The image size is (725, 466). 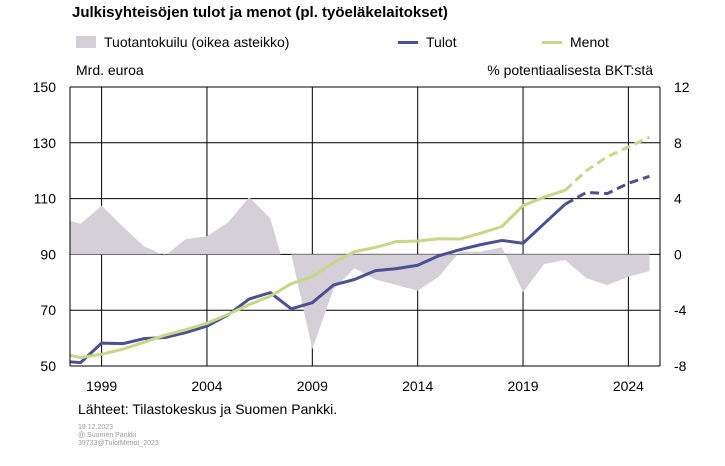 What do you see at coordinates (678, 143) in the screenshot?
I see `y-tick-label-right: 8` at bounding box center [678, 143].